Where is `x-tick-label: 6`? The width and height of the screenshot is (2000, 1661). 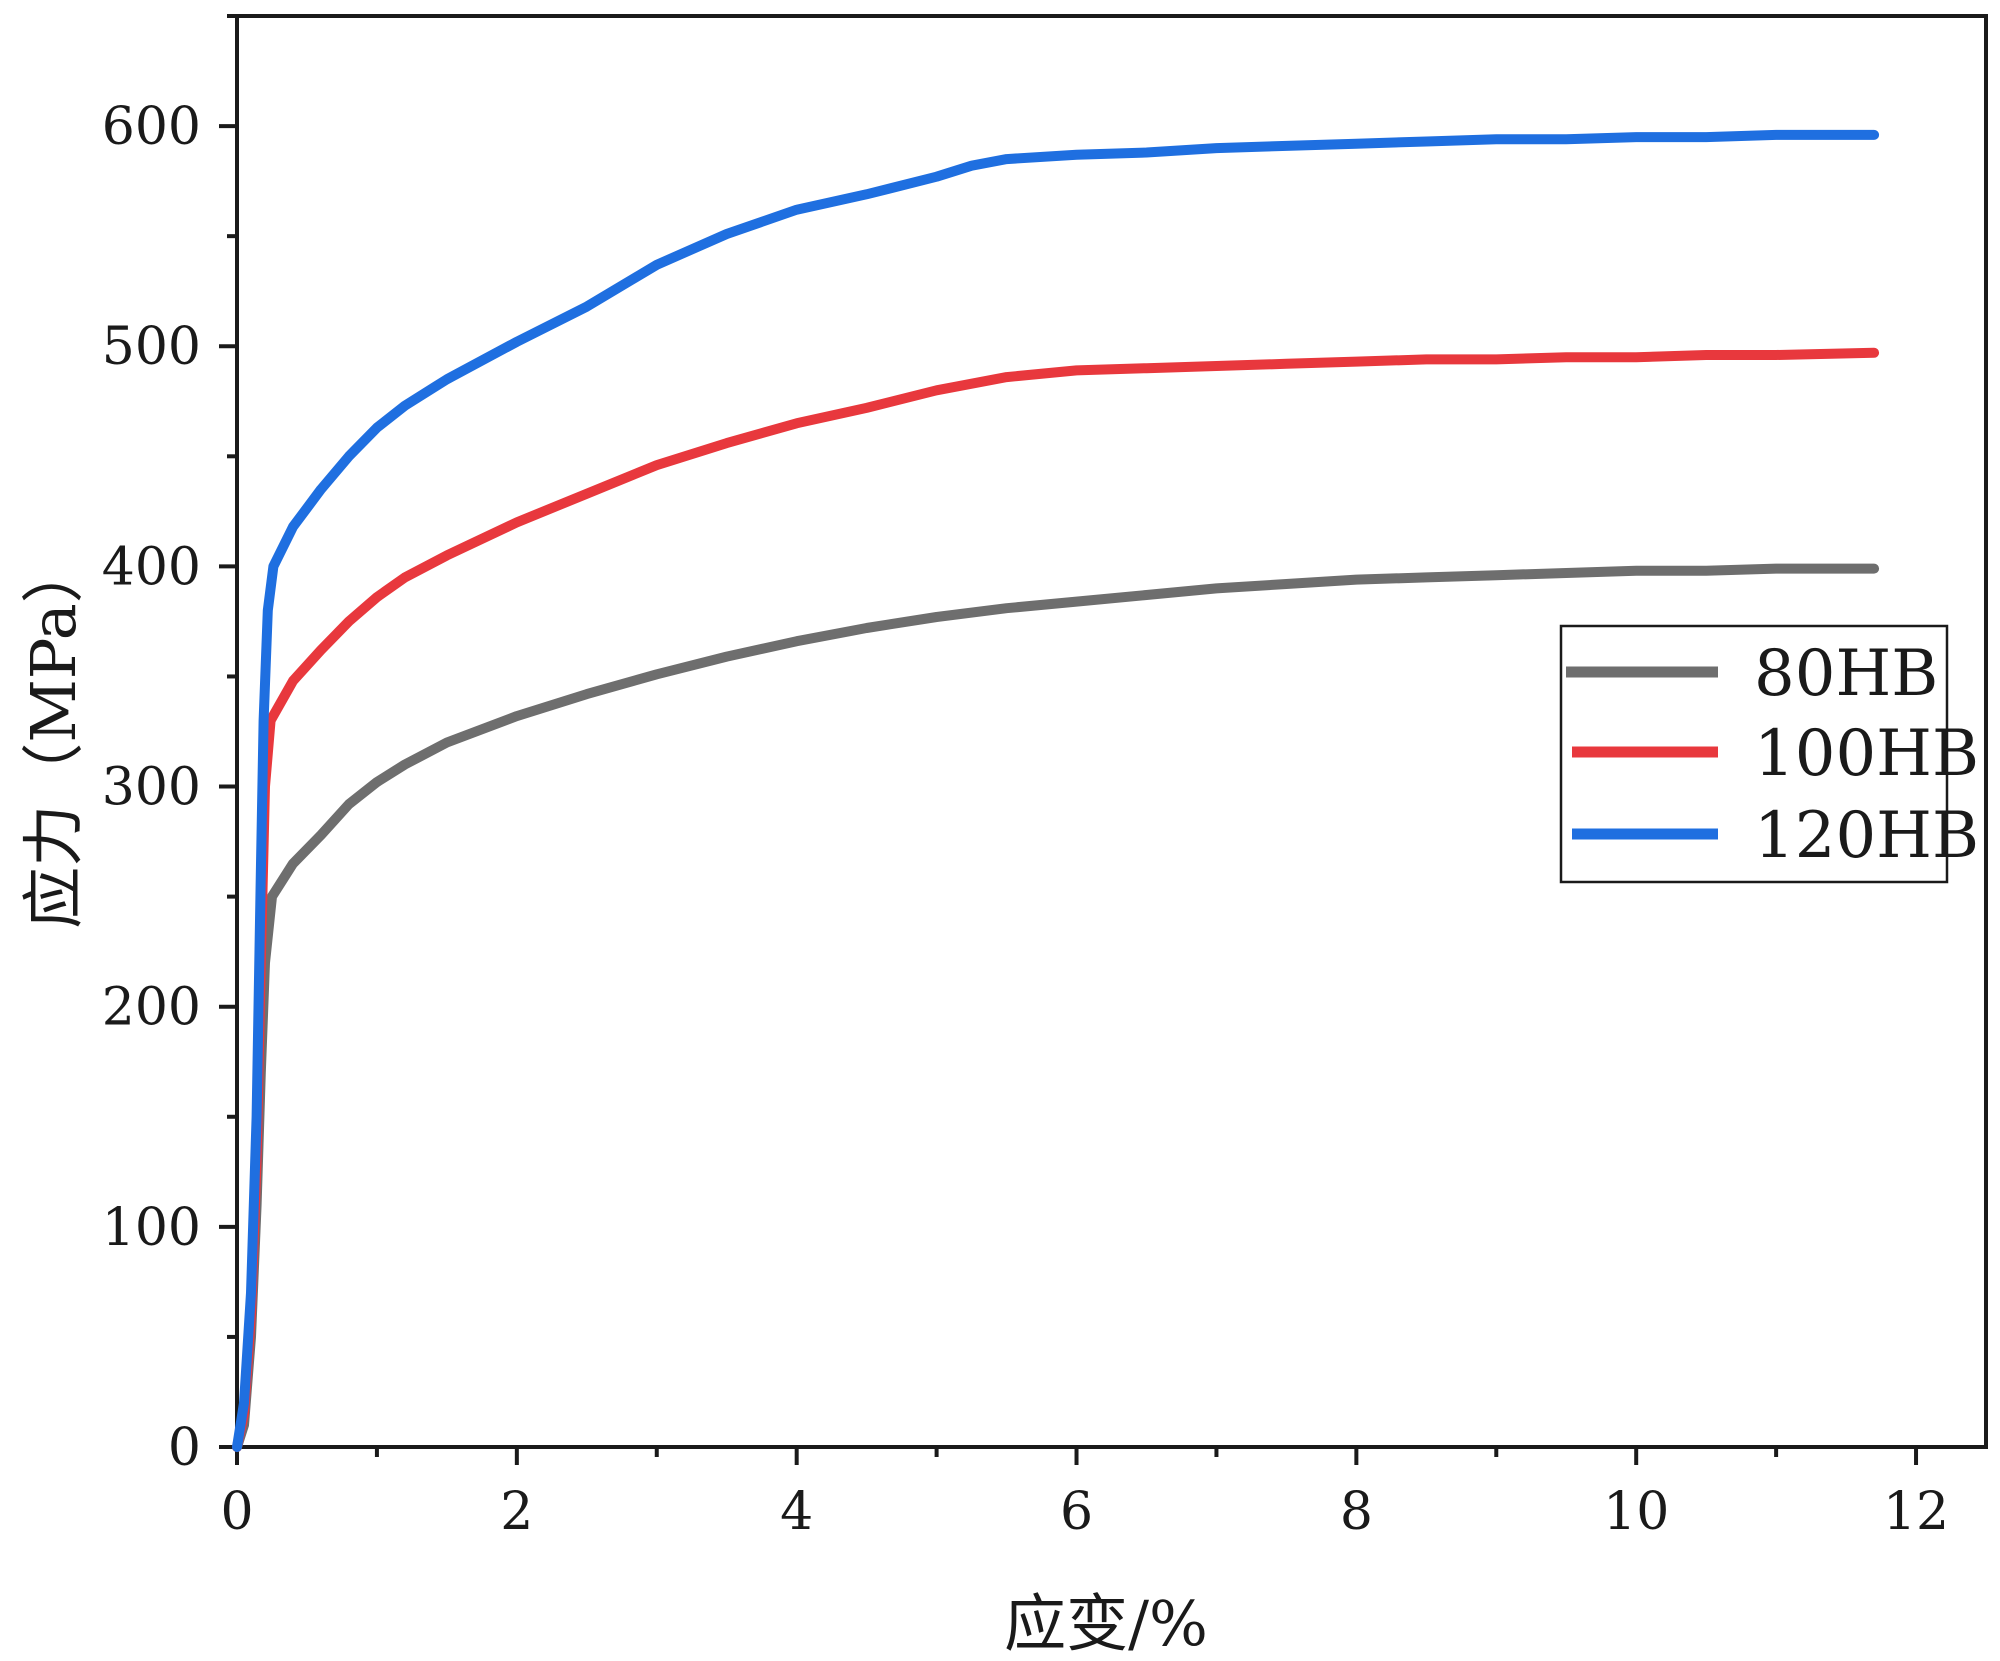
x-tick-label: 6 is located at coordinates (1076, 1512).